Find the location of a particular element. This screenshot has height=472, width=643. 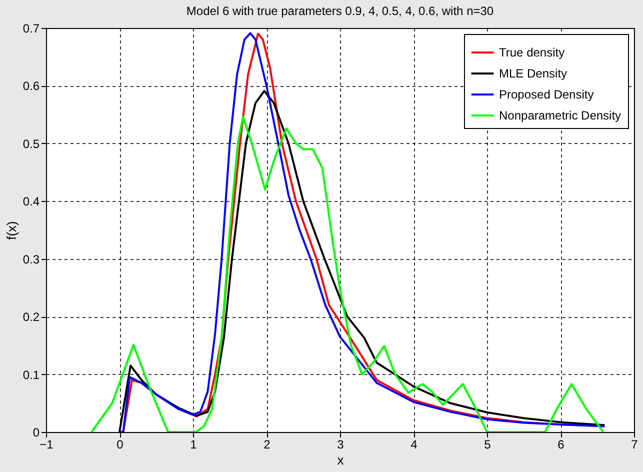

y-tick-label: 0.6 is located at coordinates (31, 86).